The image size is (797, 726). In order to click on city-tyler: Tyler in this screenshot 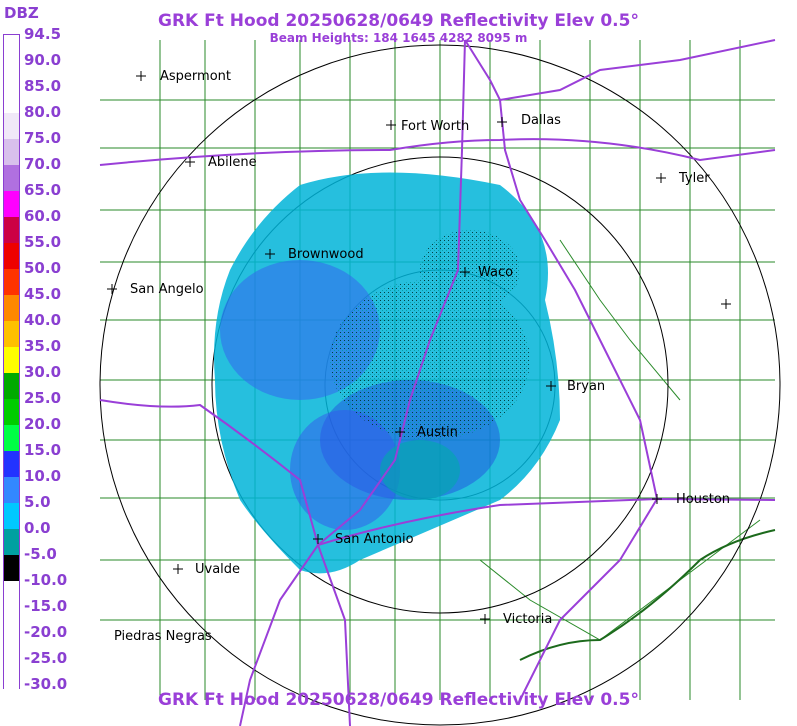, I will do `click(694, 178)`.